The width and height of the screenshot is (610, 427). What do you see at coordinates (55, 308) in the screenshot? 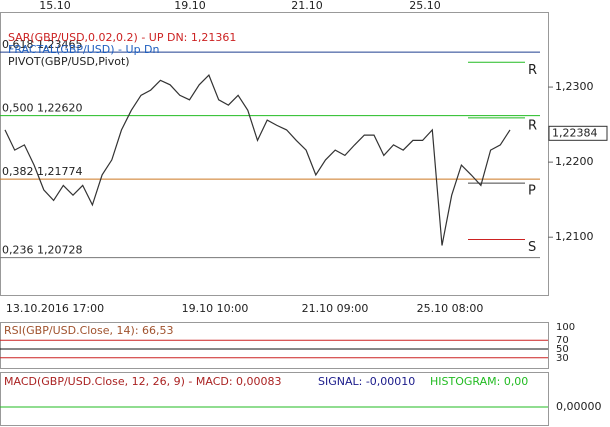
I see `x-tick-label: 13.10.2016 17:00` at bounding box center [55, 308].